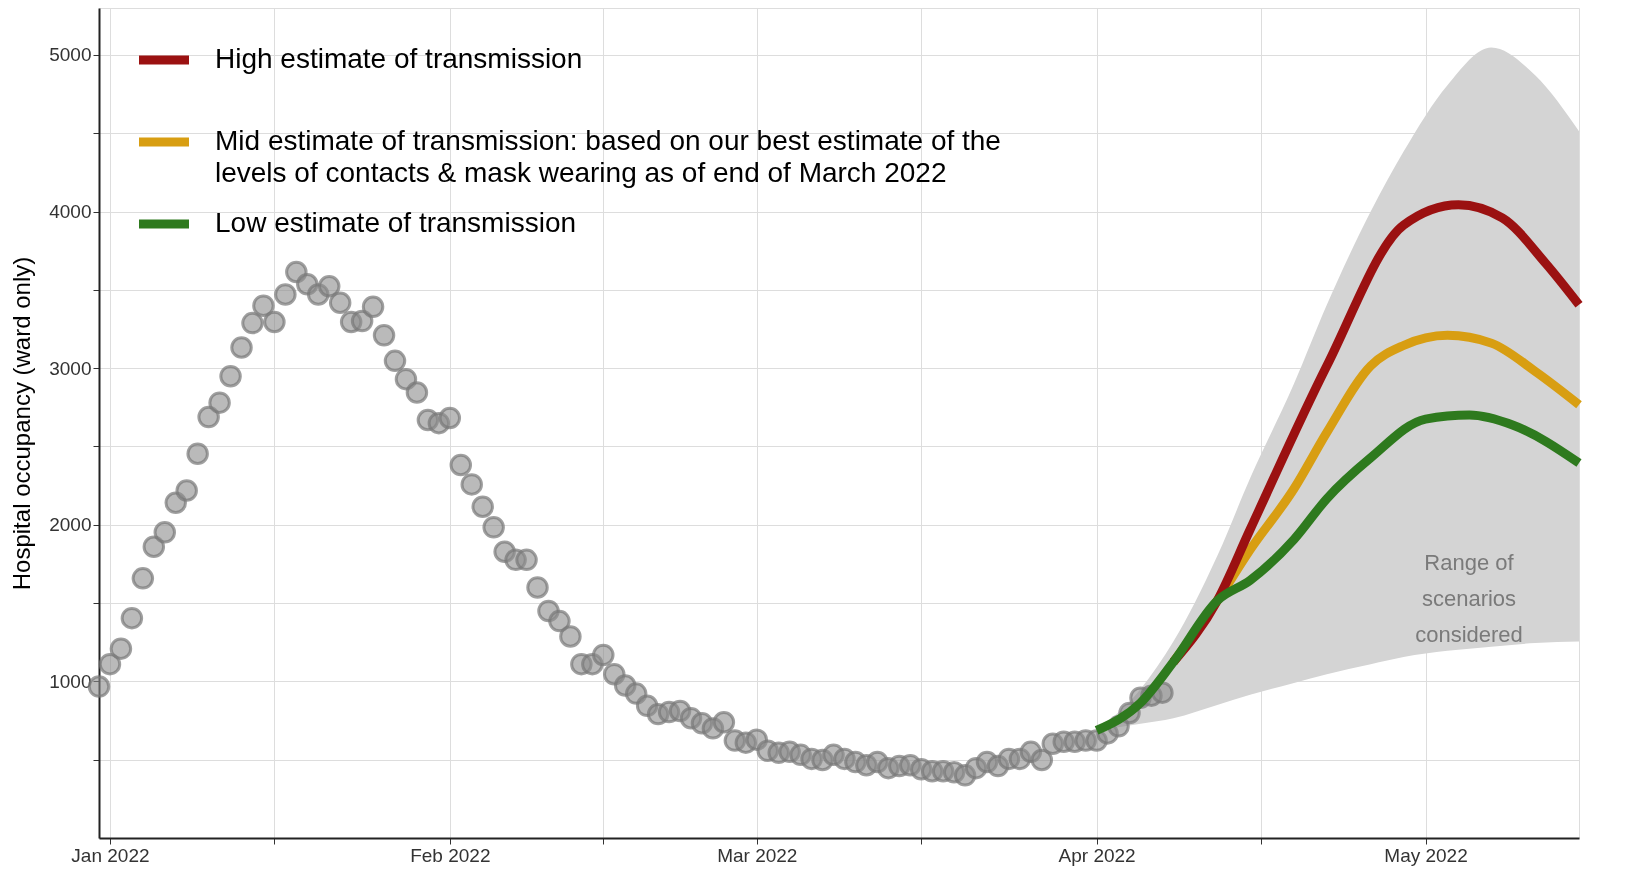  Describe the element at coordinates (1426, 855) in the screenshot. I see `x-tick-label: May 2022` at that location.